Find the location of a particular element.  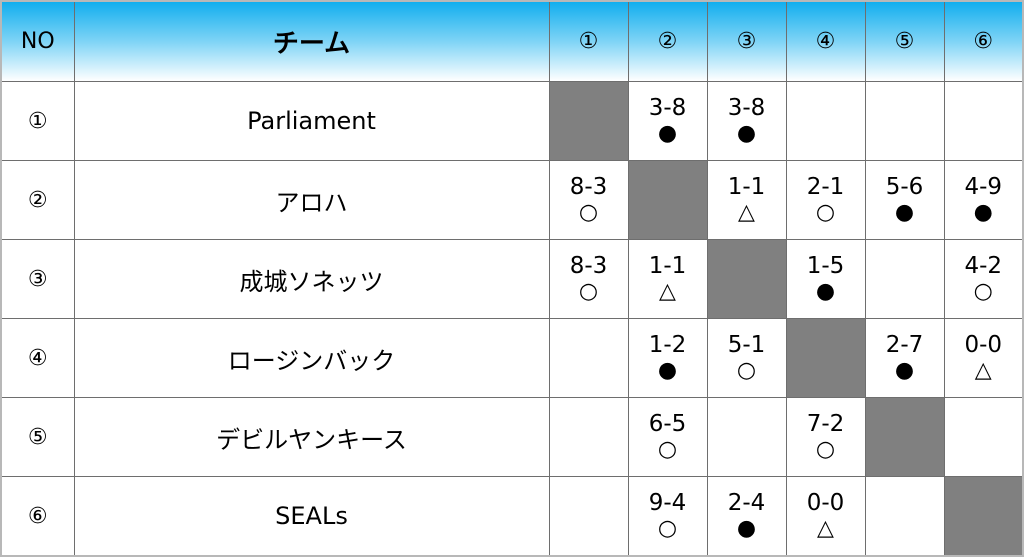

header-opponent-4: ④ is located at coordinates (825, 41).